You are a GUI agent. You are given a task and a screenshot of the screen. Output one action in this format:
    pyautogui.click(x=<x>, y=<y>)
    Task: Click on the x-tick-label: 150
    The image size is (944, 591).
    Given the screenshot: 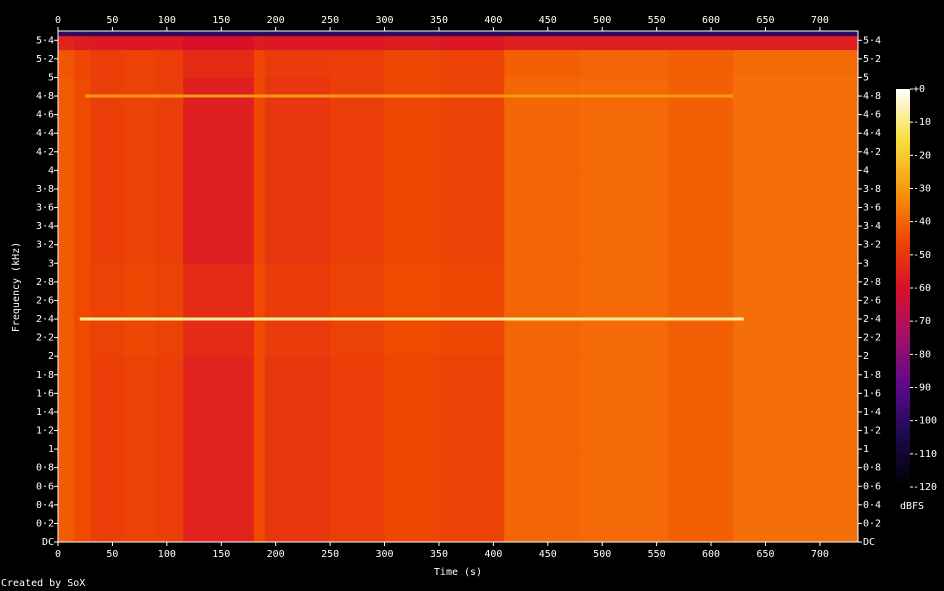 What is the action you would take?
    pyautogui.click(x=221, y=20)
    